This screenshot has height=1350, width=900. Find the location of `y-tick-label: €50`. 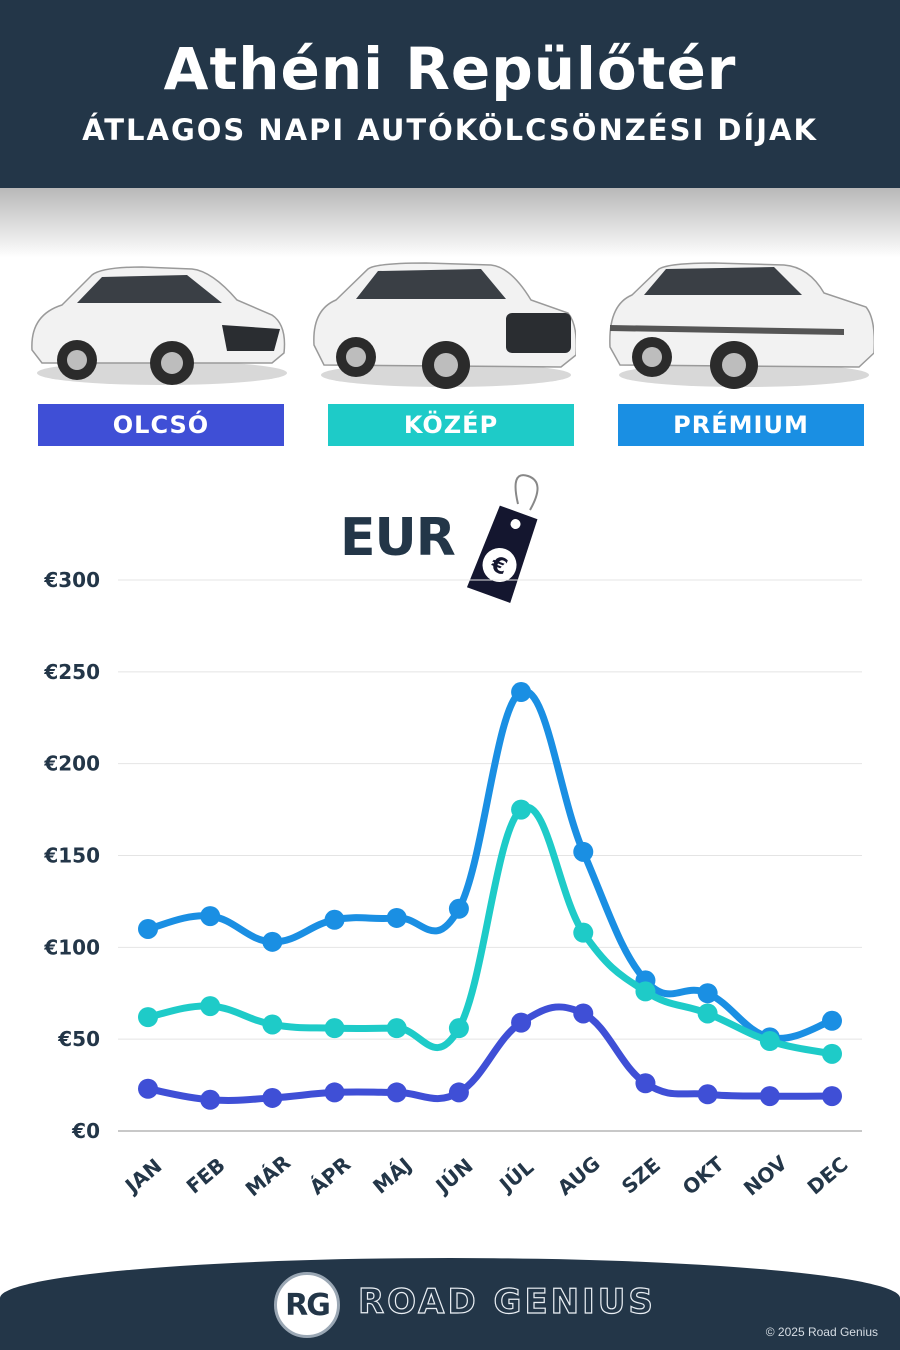

y-tick-label: €50 is located at coordinates (78, 1039).